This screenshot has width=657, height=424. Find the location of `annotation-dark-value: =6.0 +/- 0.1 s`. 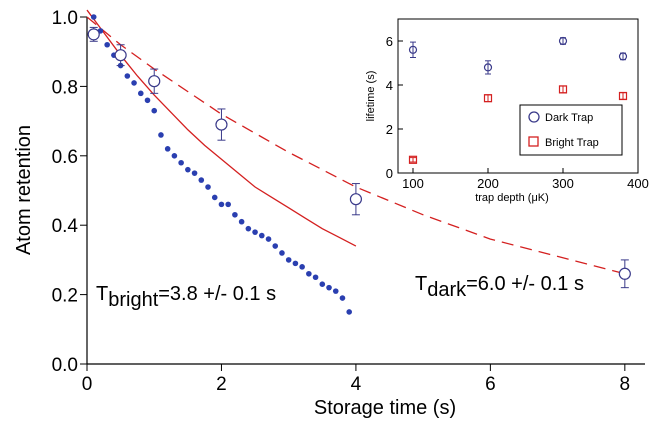

annotation-dark-value: =6.0 +/- 0.1 s is located at coordinates (525, 284).